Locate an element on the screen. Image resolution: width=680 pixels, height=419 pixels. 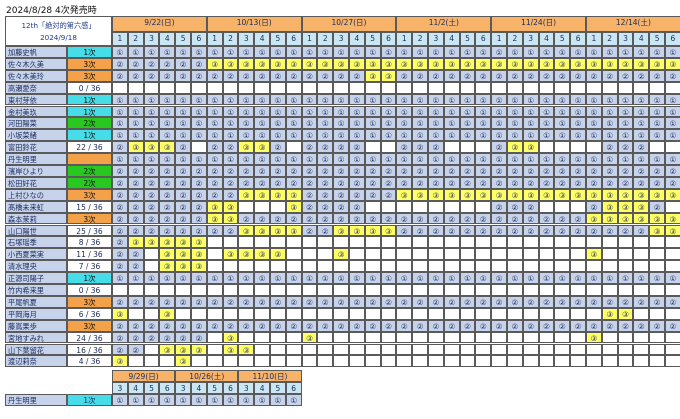
extra-slot-header: 5 is located at coordinates (151, 388).